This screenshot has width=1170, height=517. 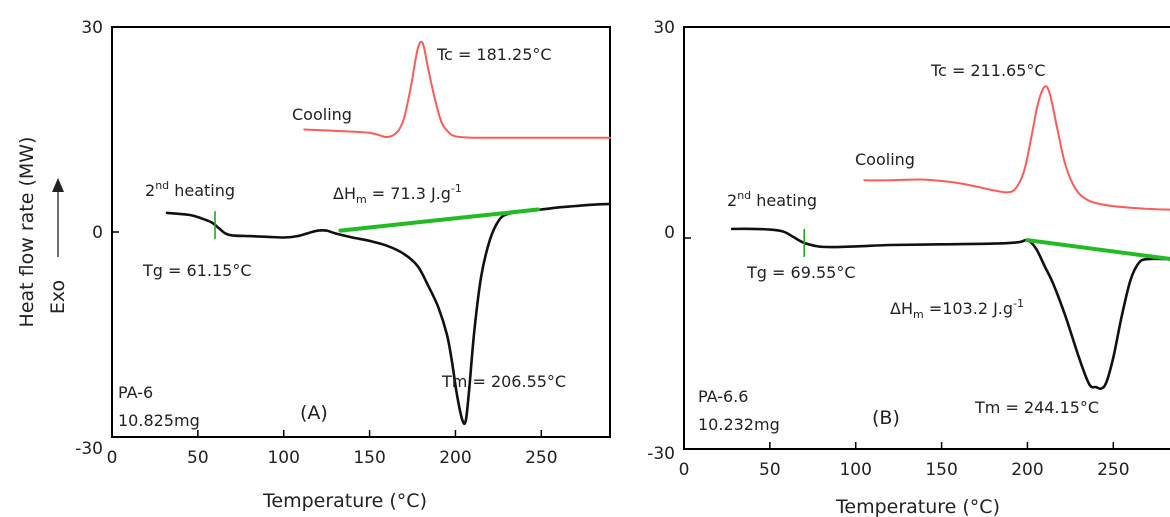 I want to click on exo-indicator: Exo, so click(x=58, y=246).